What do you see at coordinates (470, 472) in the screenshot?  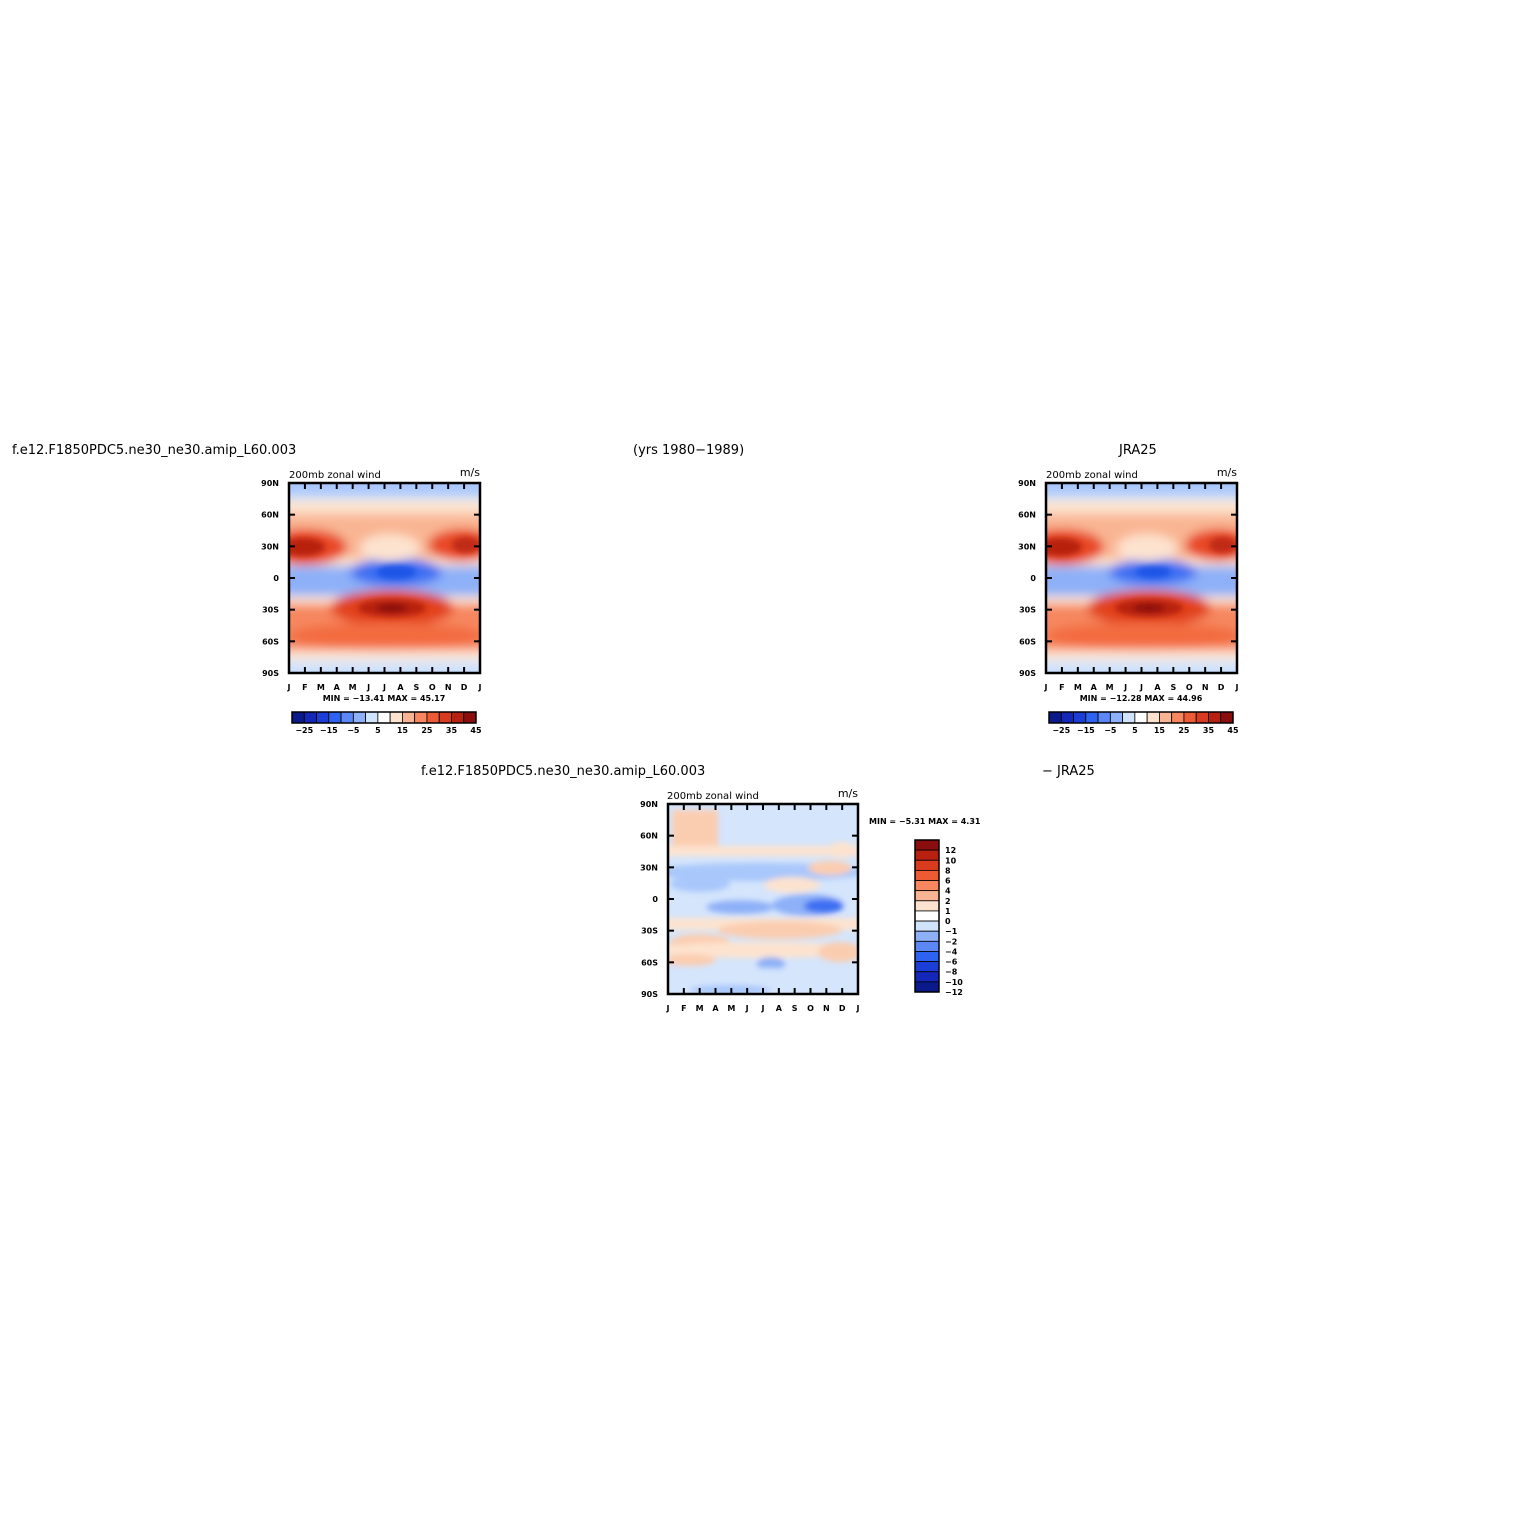 I see `model-plot-units: m/s` at bounding box center [470, 472].